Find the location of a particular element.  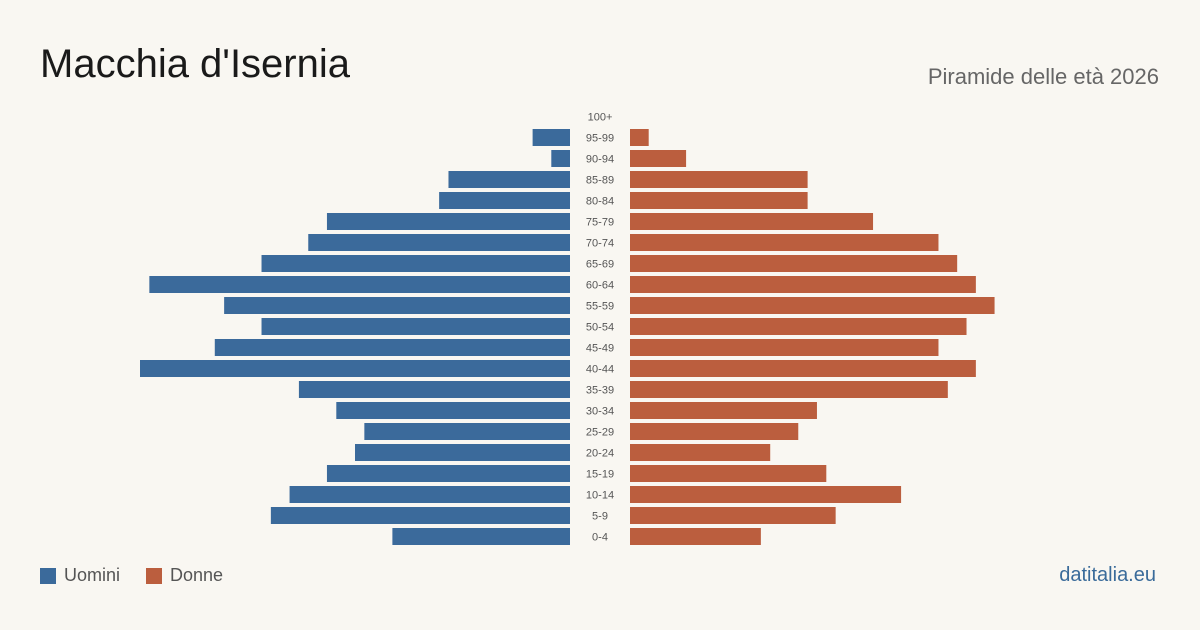

legend-item-female: Donne is located at coordinates (184, 575).